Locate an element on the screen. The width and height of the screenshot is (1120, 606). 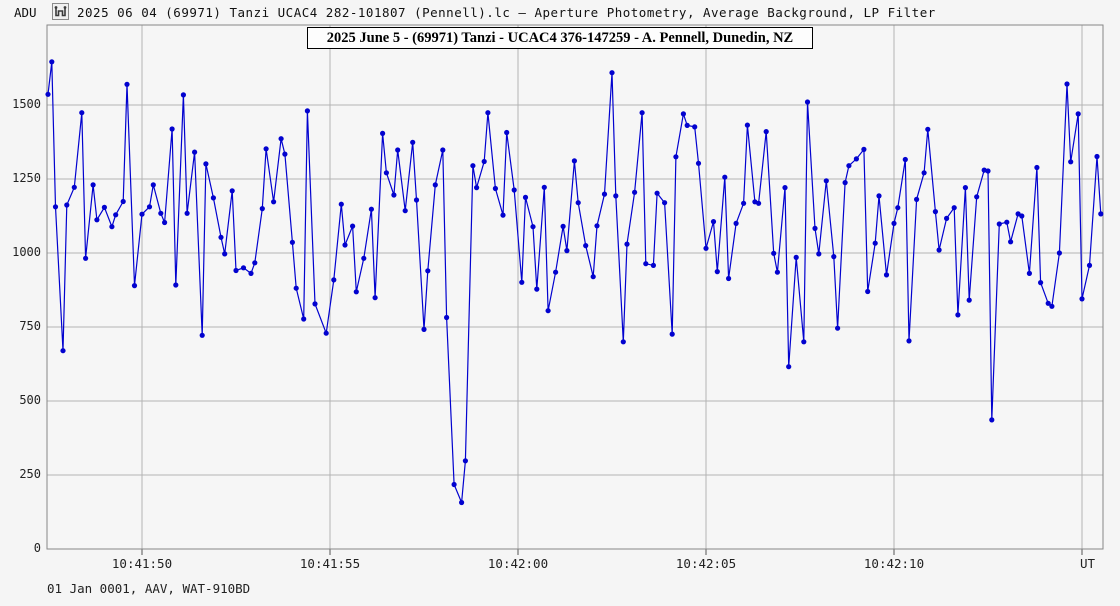
y-tick-label: 750 is located at coordinates (30, 326).